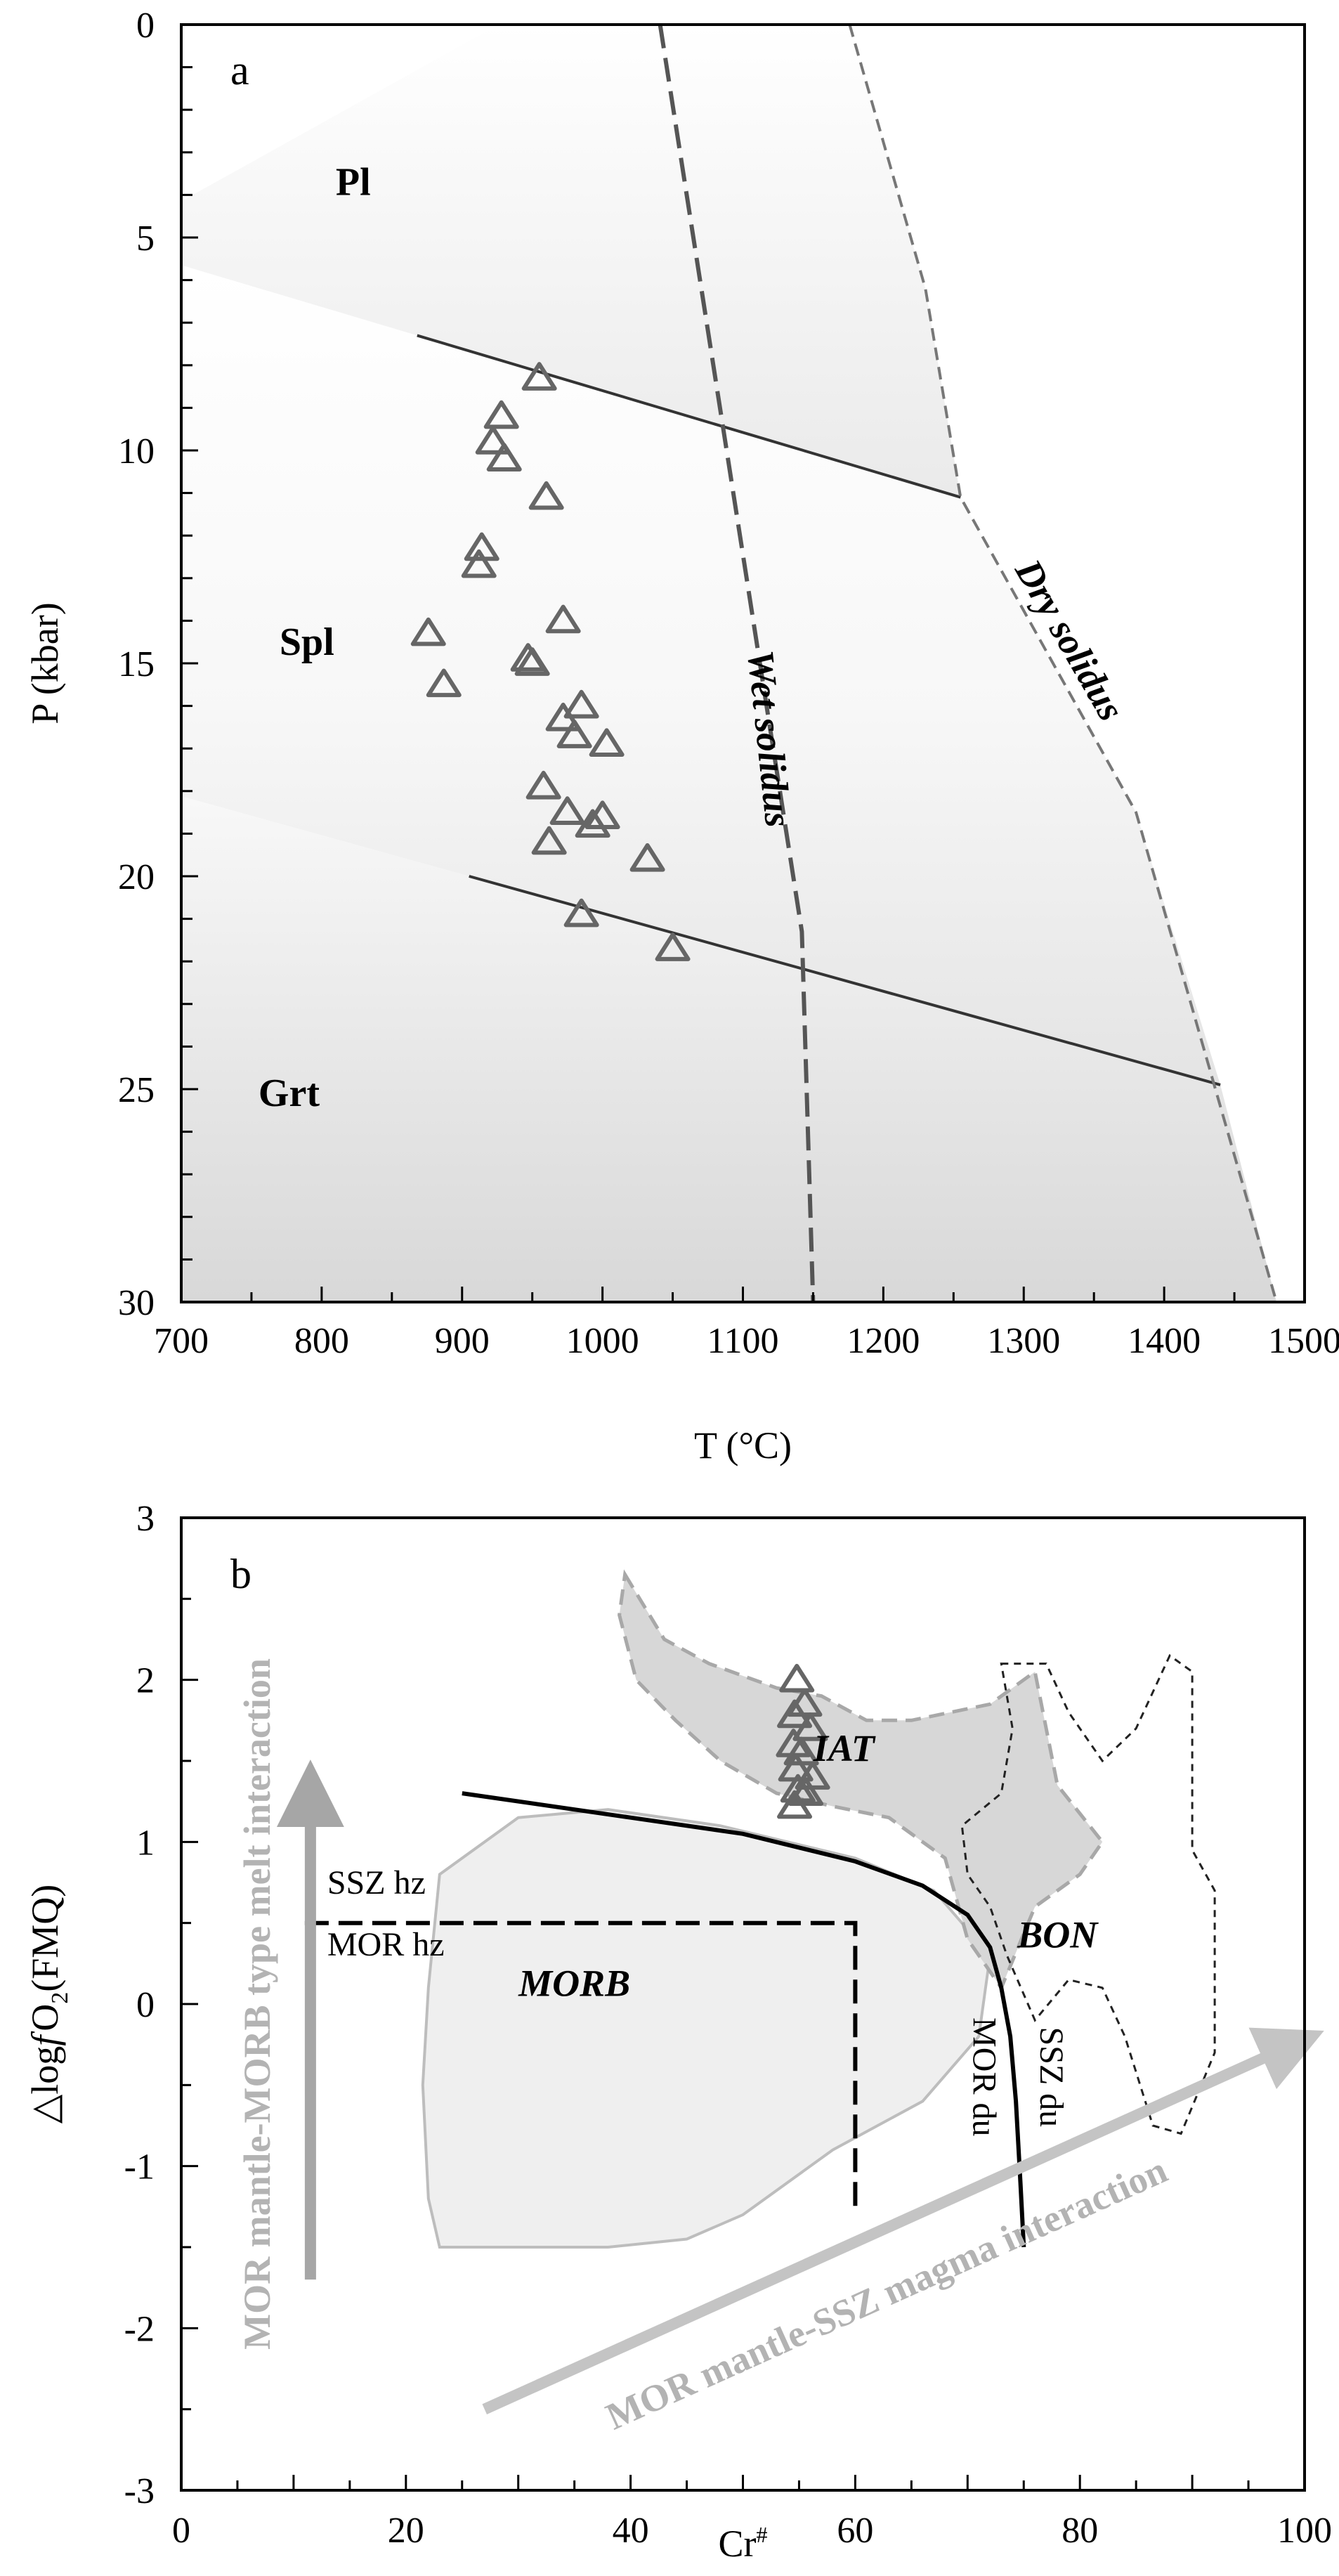 The image size is (1339, 2576). What do you see at coordinates (136, 1303) in the screenshot?
I see `panel-a-y-tick-label: 30` at bounding box center [136, 1303].